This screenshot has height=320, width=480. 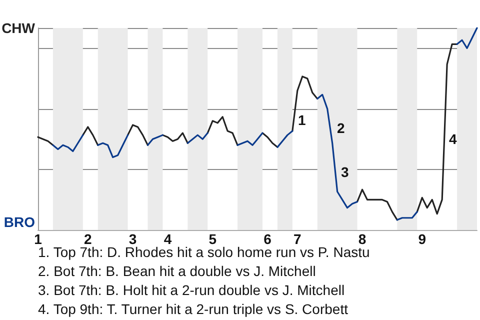 I want to click on x-tick-label: 9, so click(x=422, y=239).